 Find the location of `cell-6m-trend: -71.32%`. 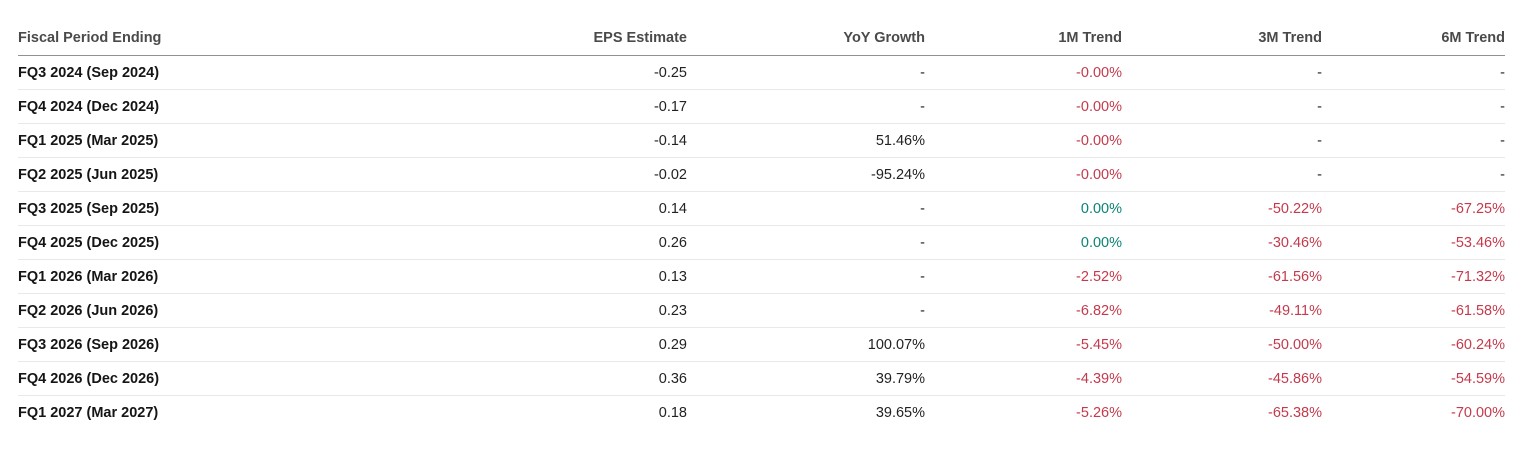

cell-6m-trend: -71.32% is located at coordinates (1413, 276).